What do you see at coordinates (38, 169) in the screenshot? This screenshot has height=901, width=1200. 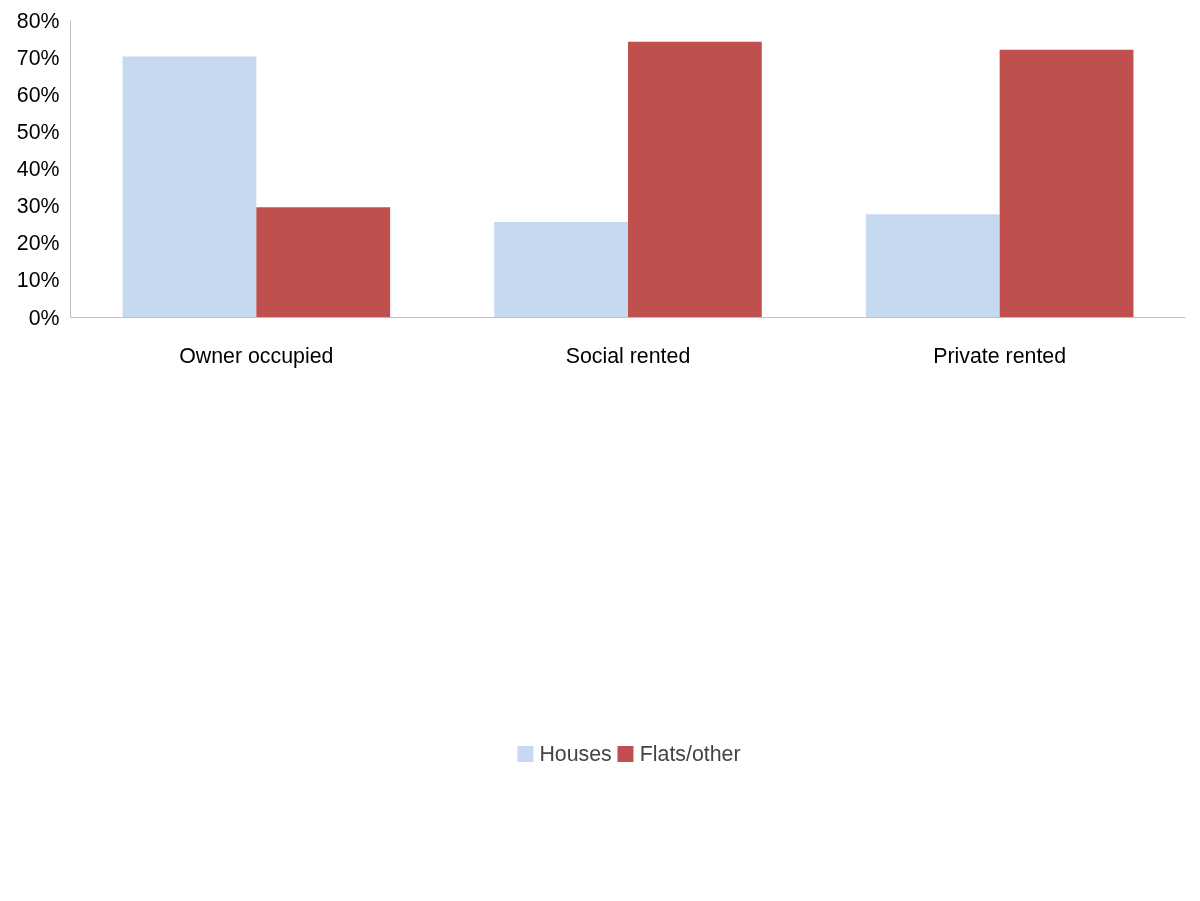 I see `y-tick-label: 40%` at bounding box center [38, 169].